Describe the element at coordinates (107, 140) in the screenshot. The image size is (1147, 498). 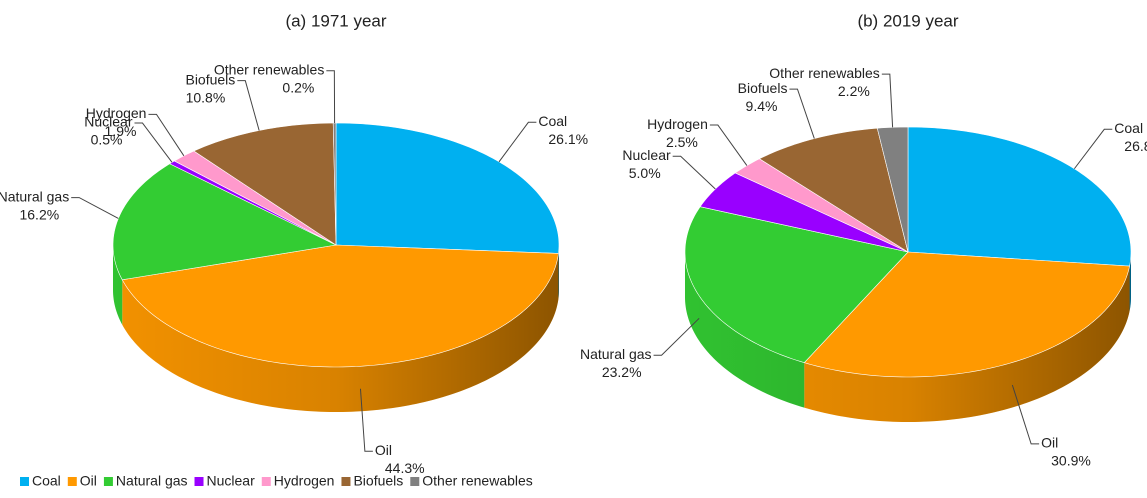
I see `value-label: 0.5%` at that location.